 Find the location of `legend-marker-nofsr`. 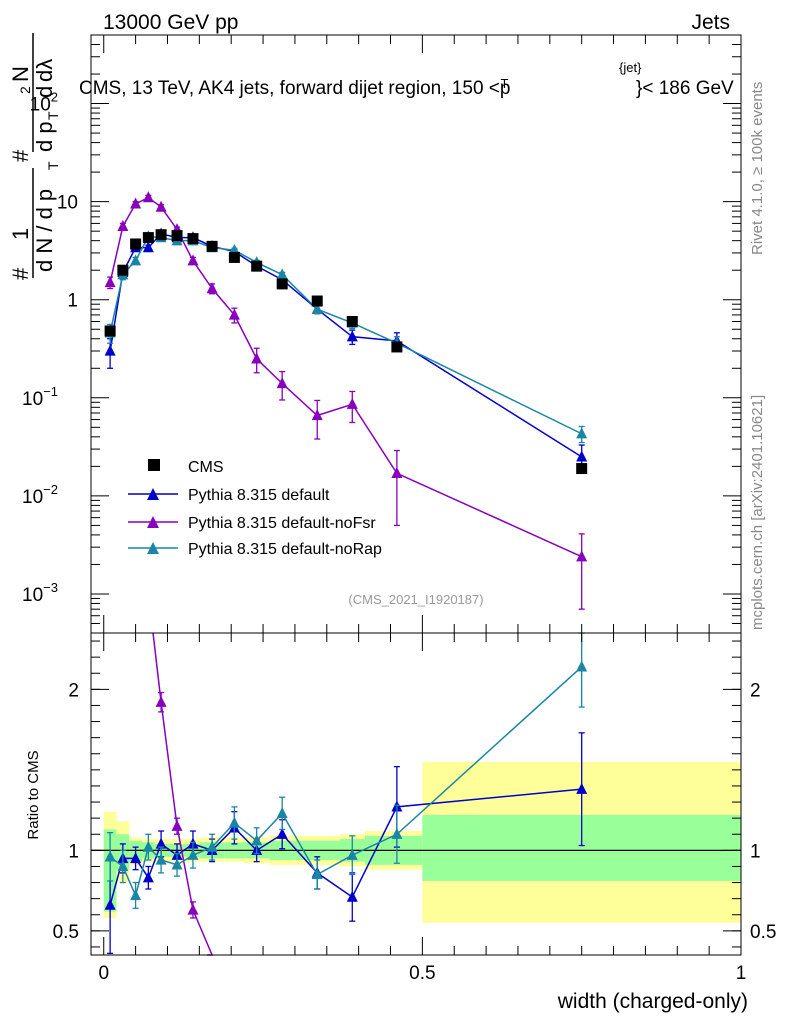

legend-marker-nofsr is located at coordinates (153, 522).